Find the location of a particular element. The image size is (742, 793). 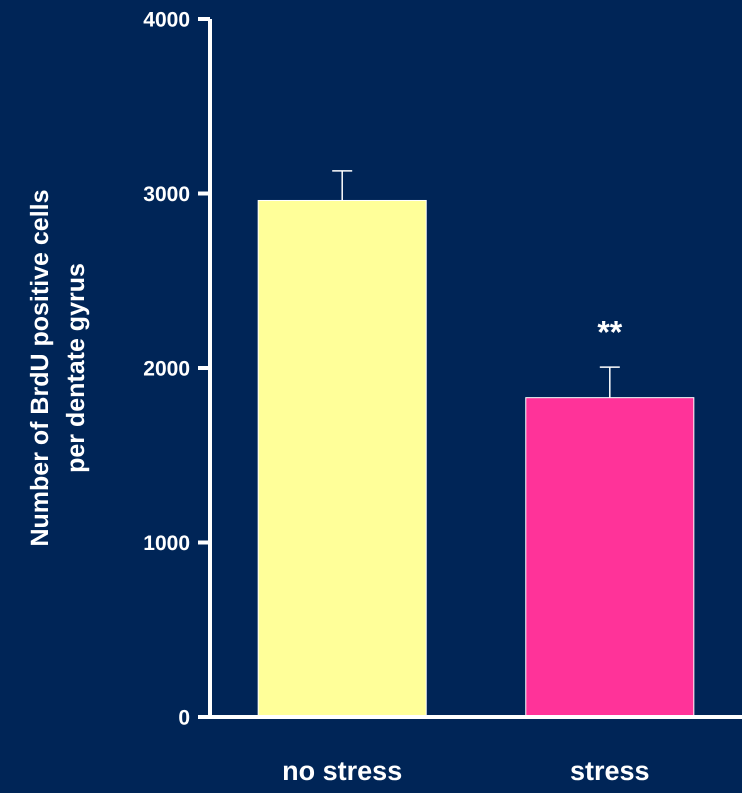

x-tick-label: no stress is located at coordinates (342, 771).